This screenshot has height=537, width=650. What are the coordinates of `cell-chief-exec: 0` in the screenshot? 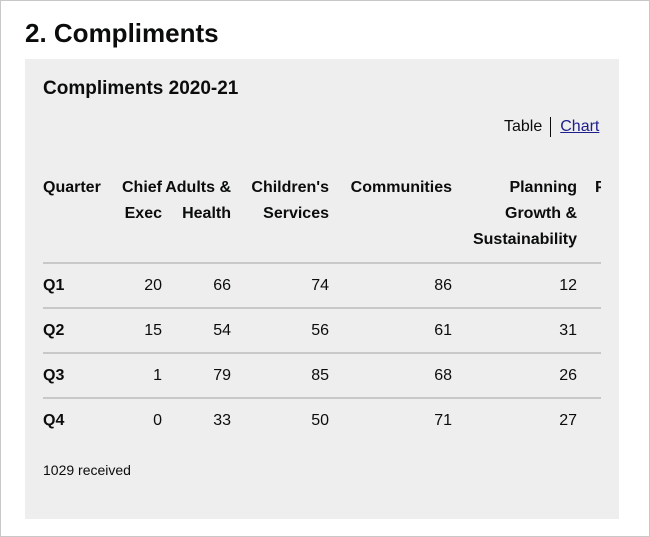 It's located at (141, 419).